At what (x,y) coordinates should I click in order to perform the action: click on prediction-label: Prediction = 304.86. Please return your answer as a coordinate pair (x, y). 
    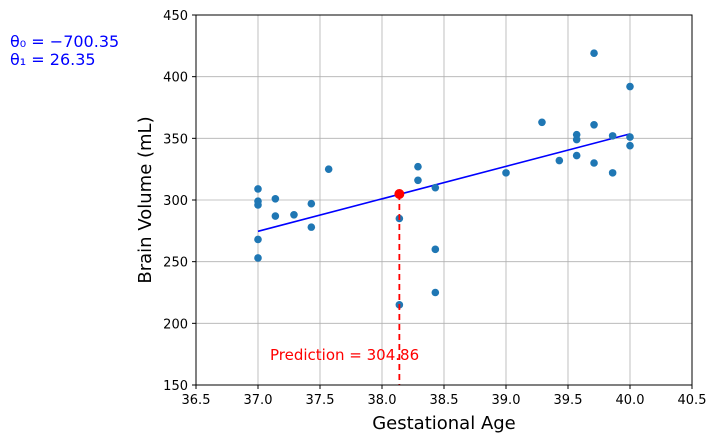
    Looking at the image, I should click on (344, 355).